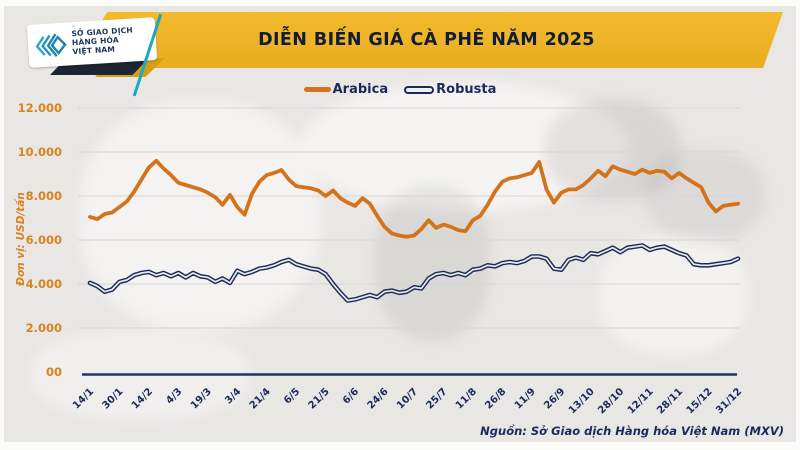 Image resolution: width=800 pixels, height=450 pixels. Describe the element at coordinates (54, 372) in the screenshot. I see `y-tick-label: 00` at that location.